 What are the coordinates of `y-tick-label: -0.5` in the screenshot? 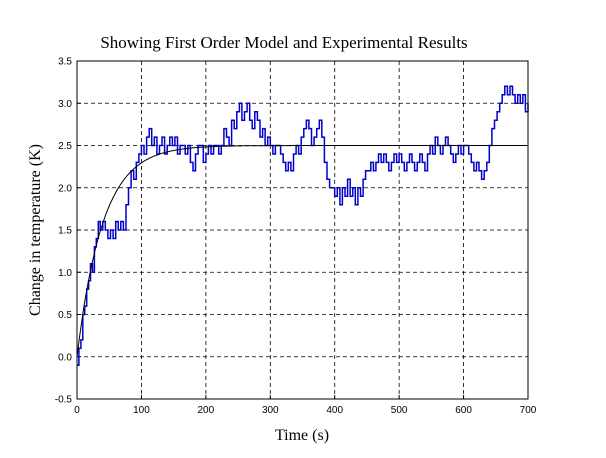 It's located at (64, 400).